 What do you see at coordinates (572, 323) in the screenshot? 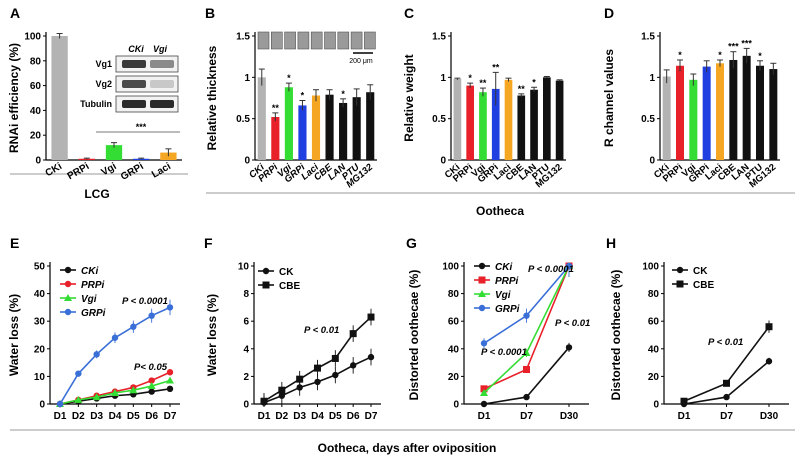
I see `p-value-annotation: P < 0.01` at bounding box center [572, 323].